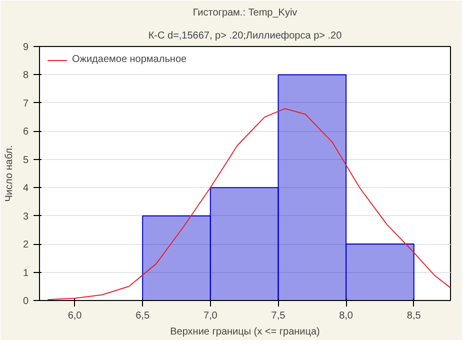 The height and width of the screenshot is (348, 468). What do you see at coordinates (25, 245) in the screenshot?
I see `y-tick-label: 2` at bounding box center [25, 245].